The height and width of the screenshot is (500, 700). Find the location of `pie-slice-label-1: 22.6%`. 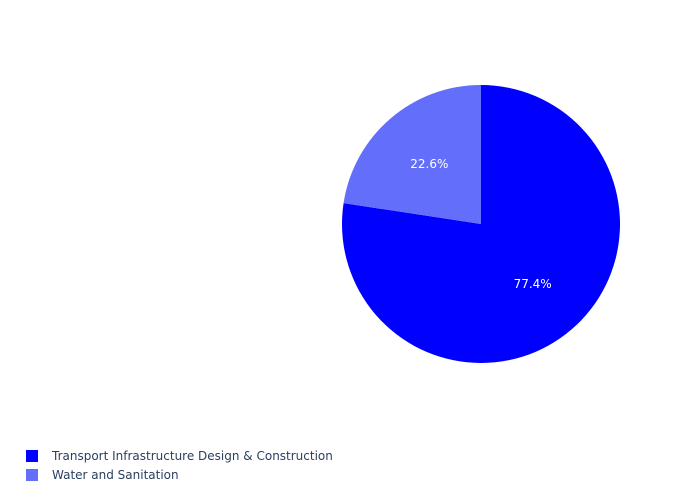

pie-slice-label-1: 22.6% is located at coordinates (429, 164).